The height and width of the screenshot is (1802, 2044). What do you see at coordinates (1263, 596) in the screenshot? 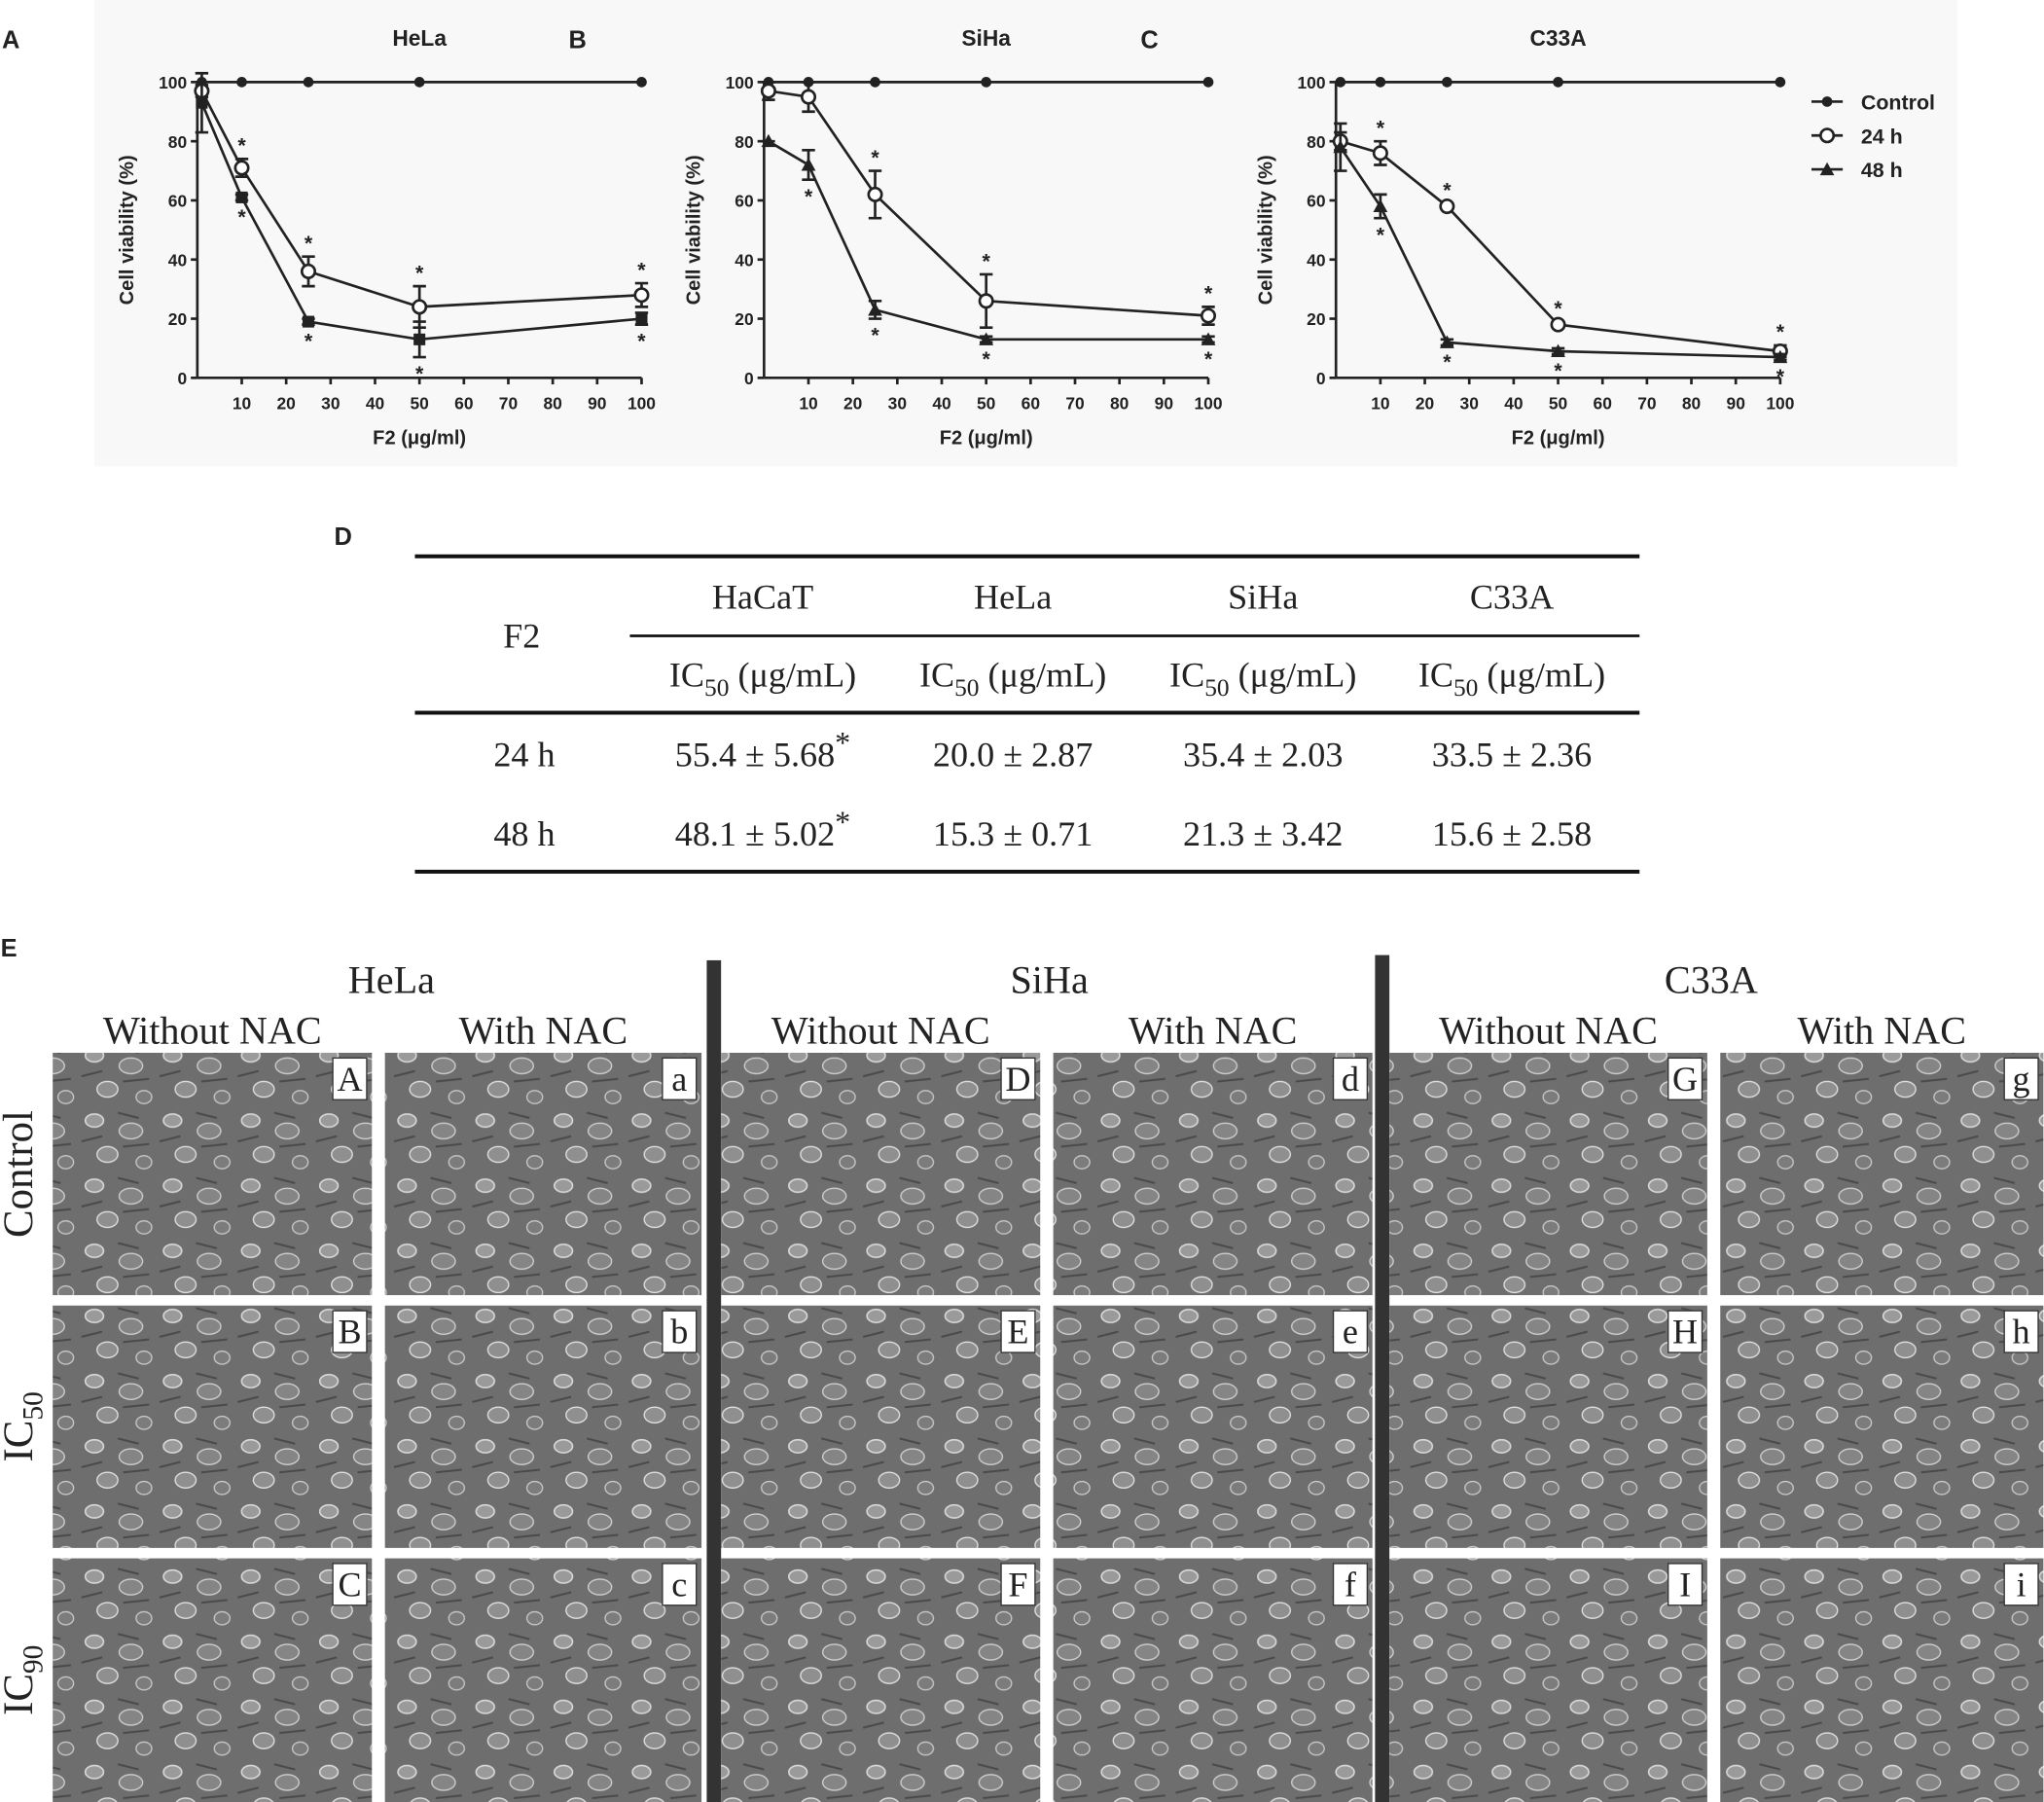
I see `column-header: SiHa` at bounding box center [1263, 596].